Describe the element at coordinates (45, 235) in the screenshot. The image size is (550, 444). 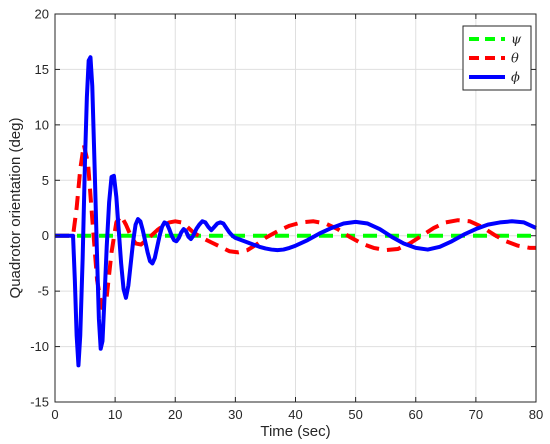
I see `y-tick-label: 0` at that location.